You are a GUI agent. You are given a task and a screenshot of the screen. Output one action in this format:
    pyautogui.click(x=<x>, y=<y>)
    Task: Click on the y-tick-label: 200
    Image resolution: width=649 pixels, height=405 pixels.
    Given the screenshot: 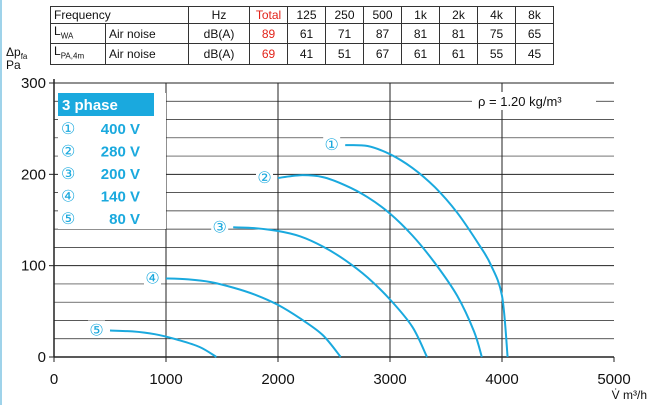 What is the action you would take?
    pyautogui.click(x=33, y=174)
    